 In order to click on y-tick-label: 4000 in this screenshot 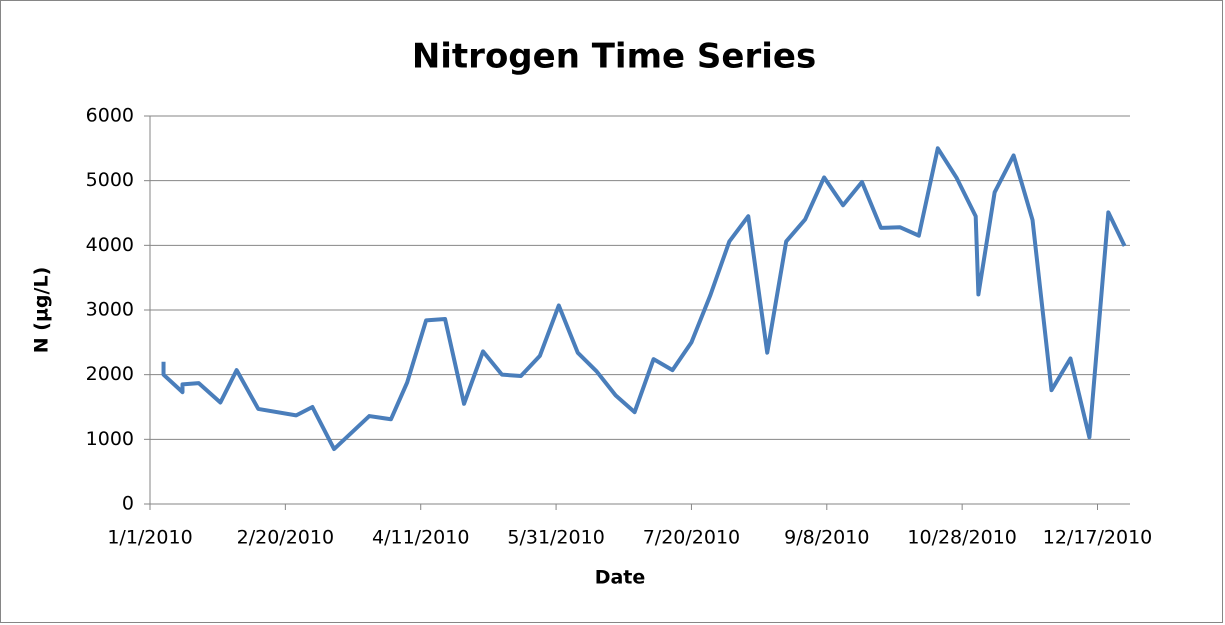, I will do `click(110, 245)`.